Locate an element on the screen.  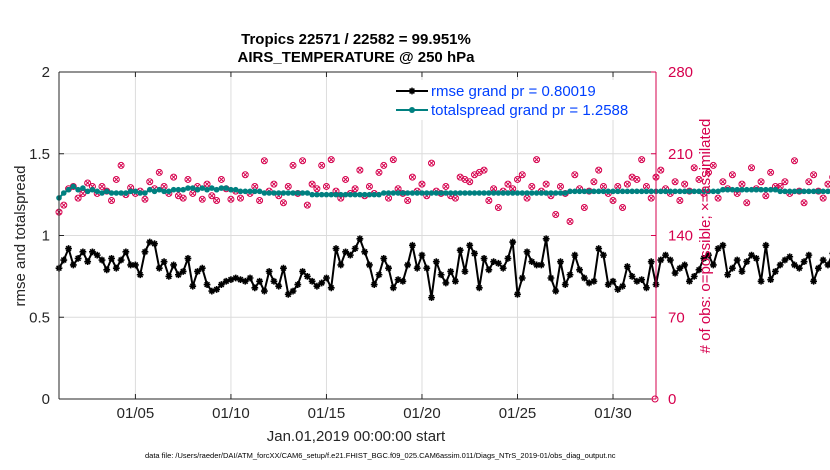
y-tick-label-right: 210 is located at coordinates (680, 154).